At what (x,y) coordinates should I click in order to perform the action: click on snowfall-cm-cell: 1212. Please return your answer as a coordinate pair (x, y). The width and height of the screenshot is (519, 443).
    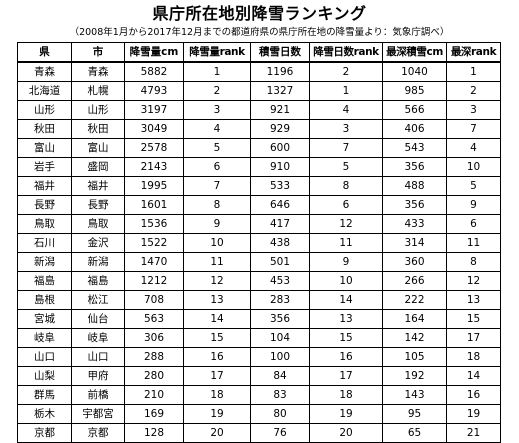
    Looking at the image, I should click on (154, 281).